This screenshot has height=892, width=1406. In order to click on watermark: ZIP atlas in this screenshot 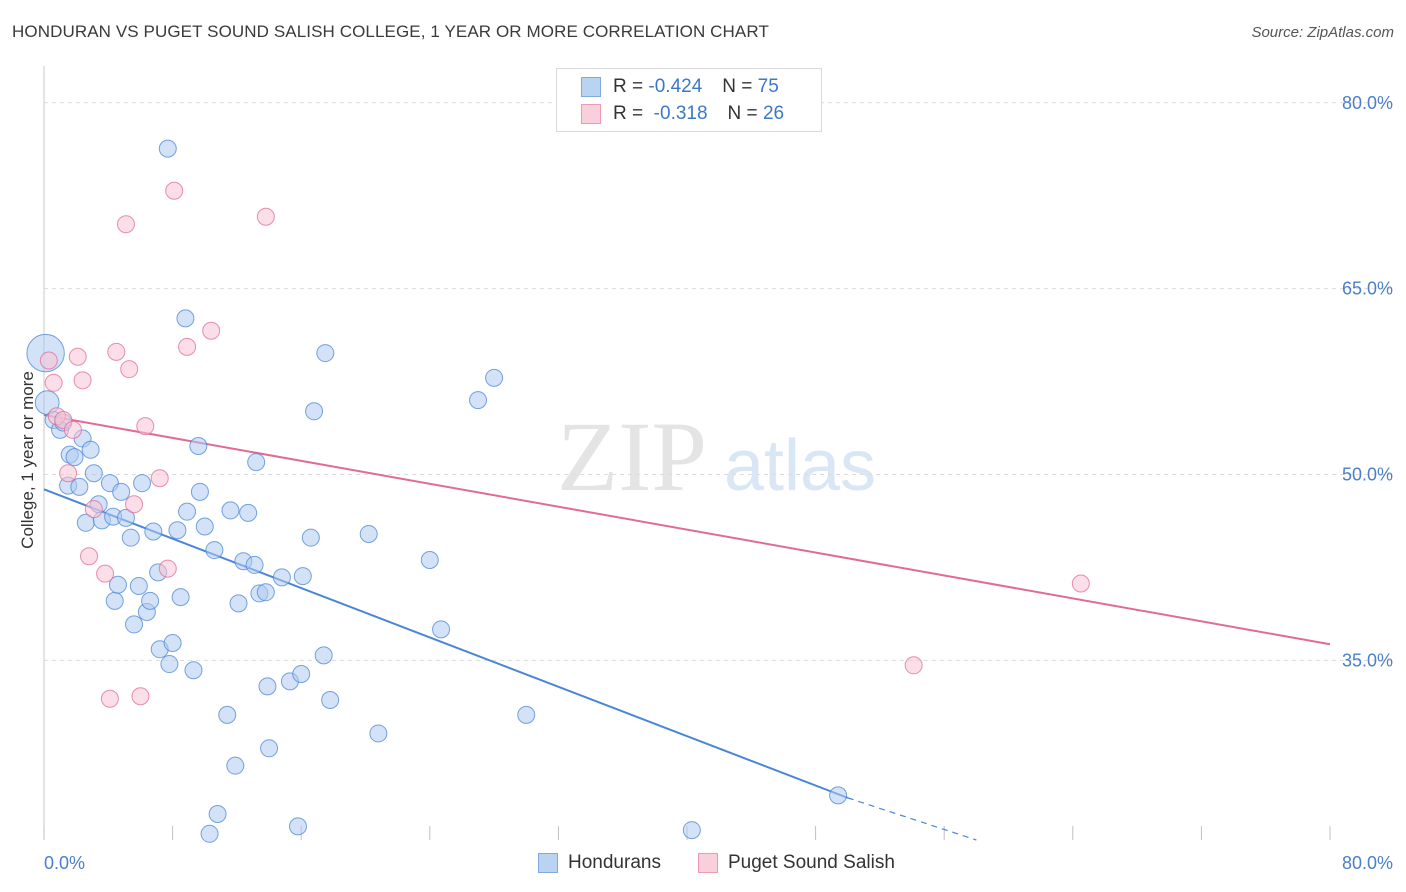, I will do `click(716, 456)`.